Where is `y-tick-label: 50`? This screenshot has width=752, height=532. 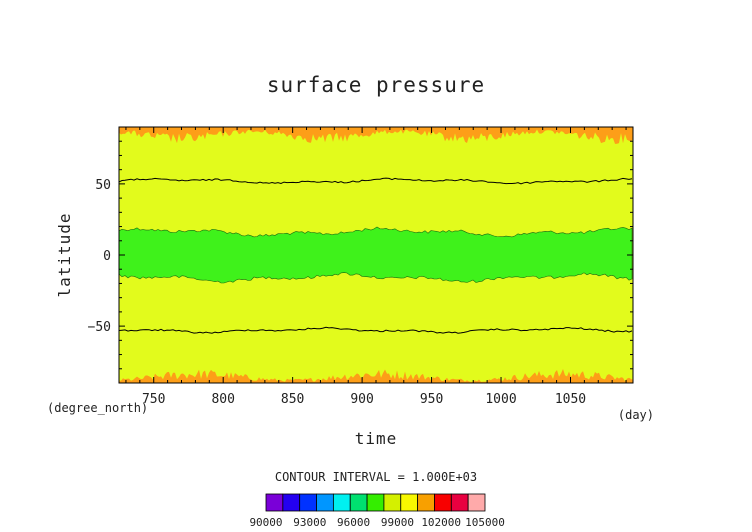 y-tick-label: 50 is located at coordinates (103, 185).